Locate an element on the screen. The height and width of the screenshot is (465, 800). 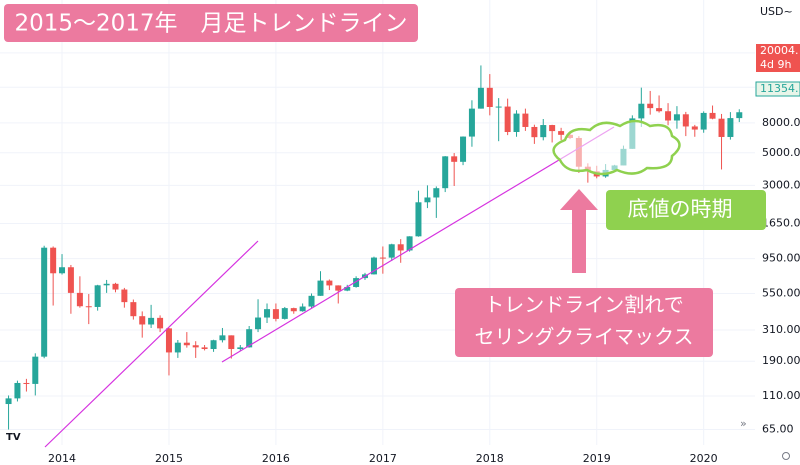
price-tag-text: 20004. is located at coordinates (779, 50).